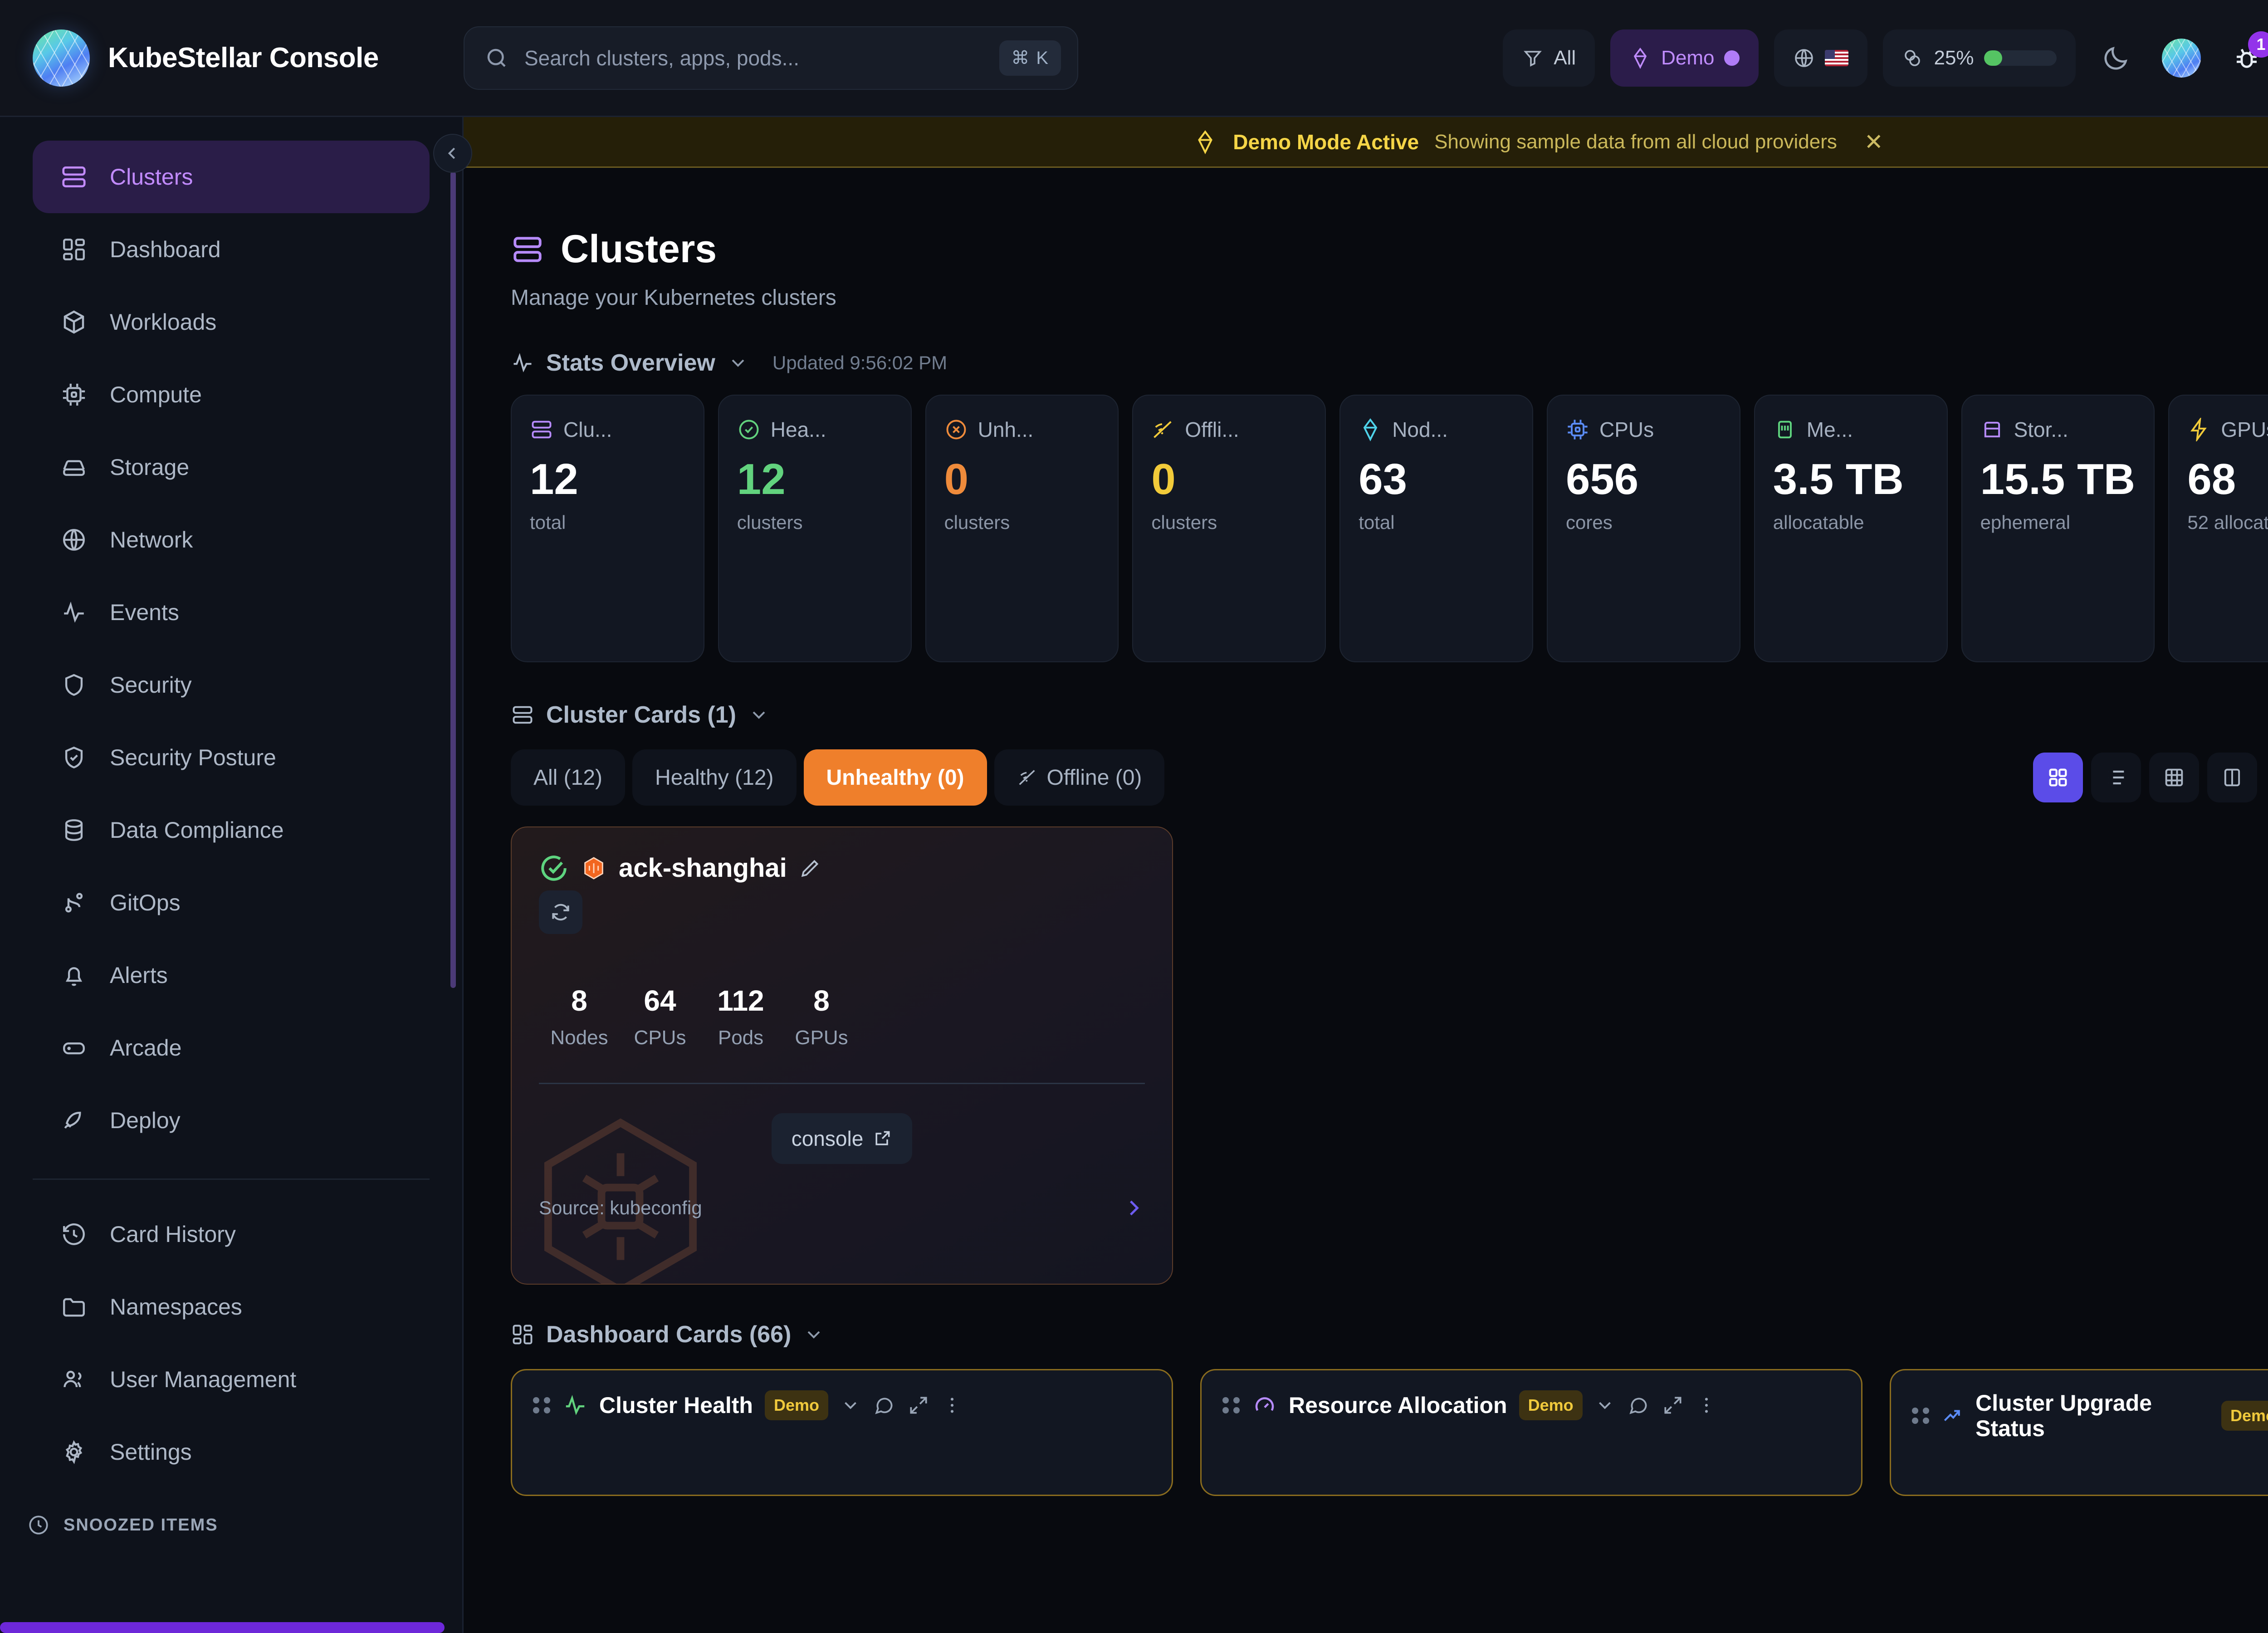  I want to click on sidebar-scrollbar, so click(453, 579).